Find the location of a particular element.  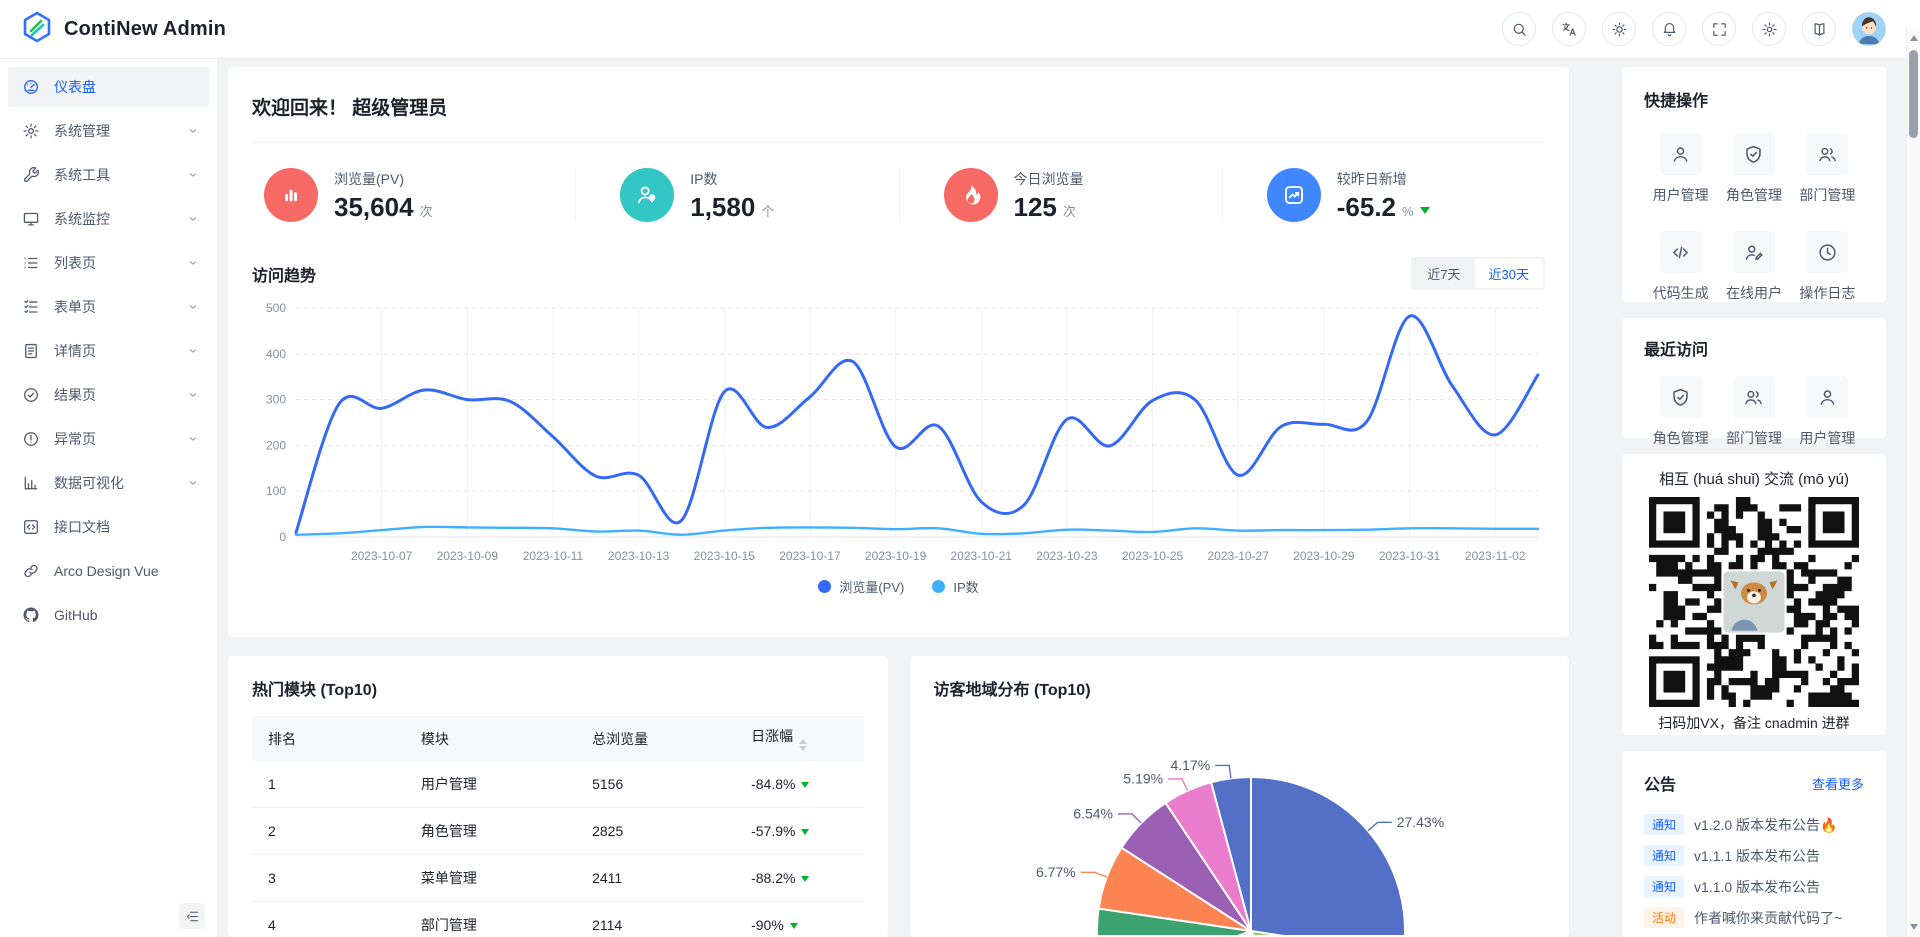

table-row: 1 用户管理 5156 -84.8% is located at coordinates (558, 784).